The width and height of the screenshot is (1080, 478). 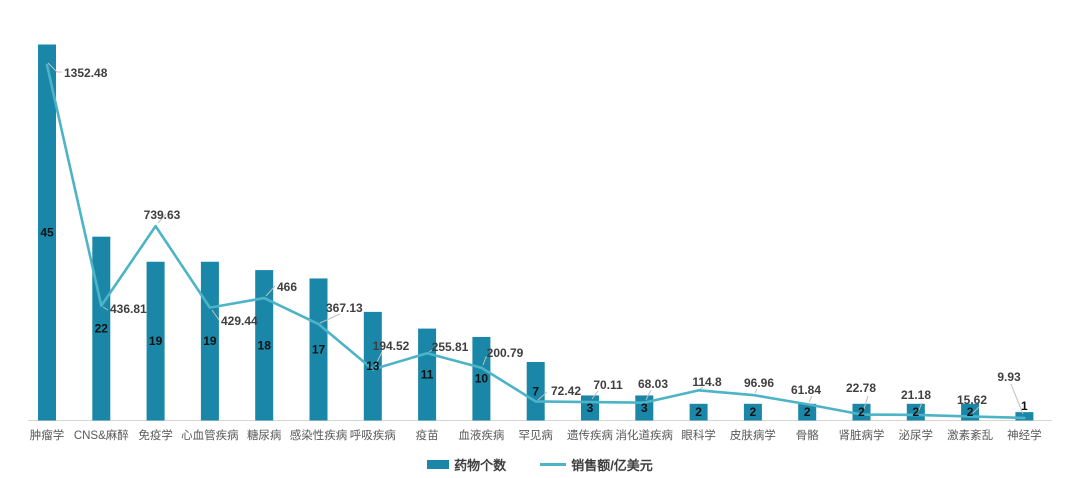 What do you see at coordinates (653, 384) in the screenshot?
I see `line-value-label-11: 68.03` at bounding box center [653, 384].